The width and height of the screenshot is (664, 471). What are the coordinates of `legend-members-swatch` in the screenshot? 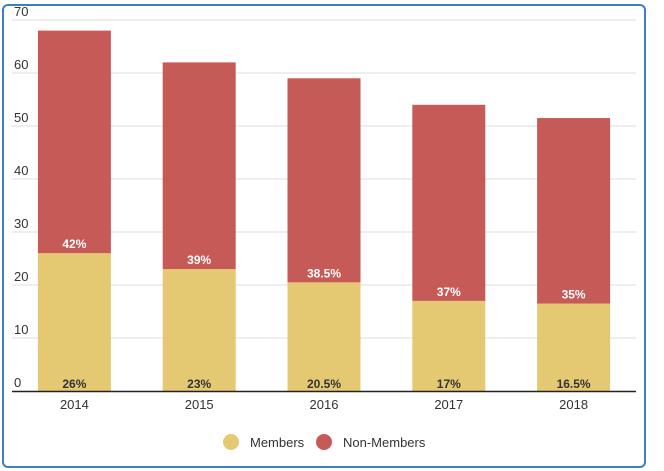 It's located at (231, 442).